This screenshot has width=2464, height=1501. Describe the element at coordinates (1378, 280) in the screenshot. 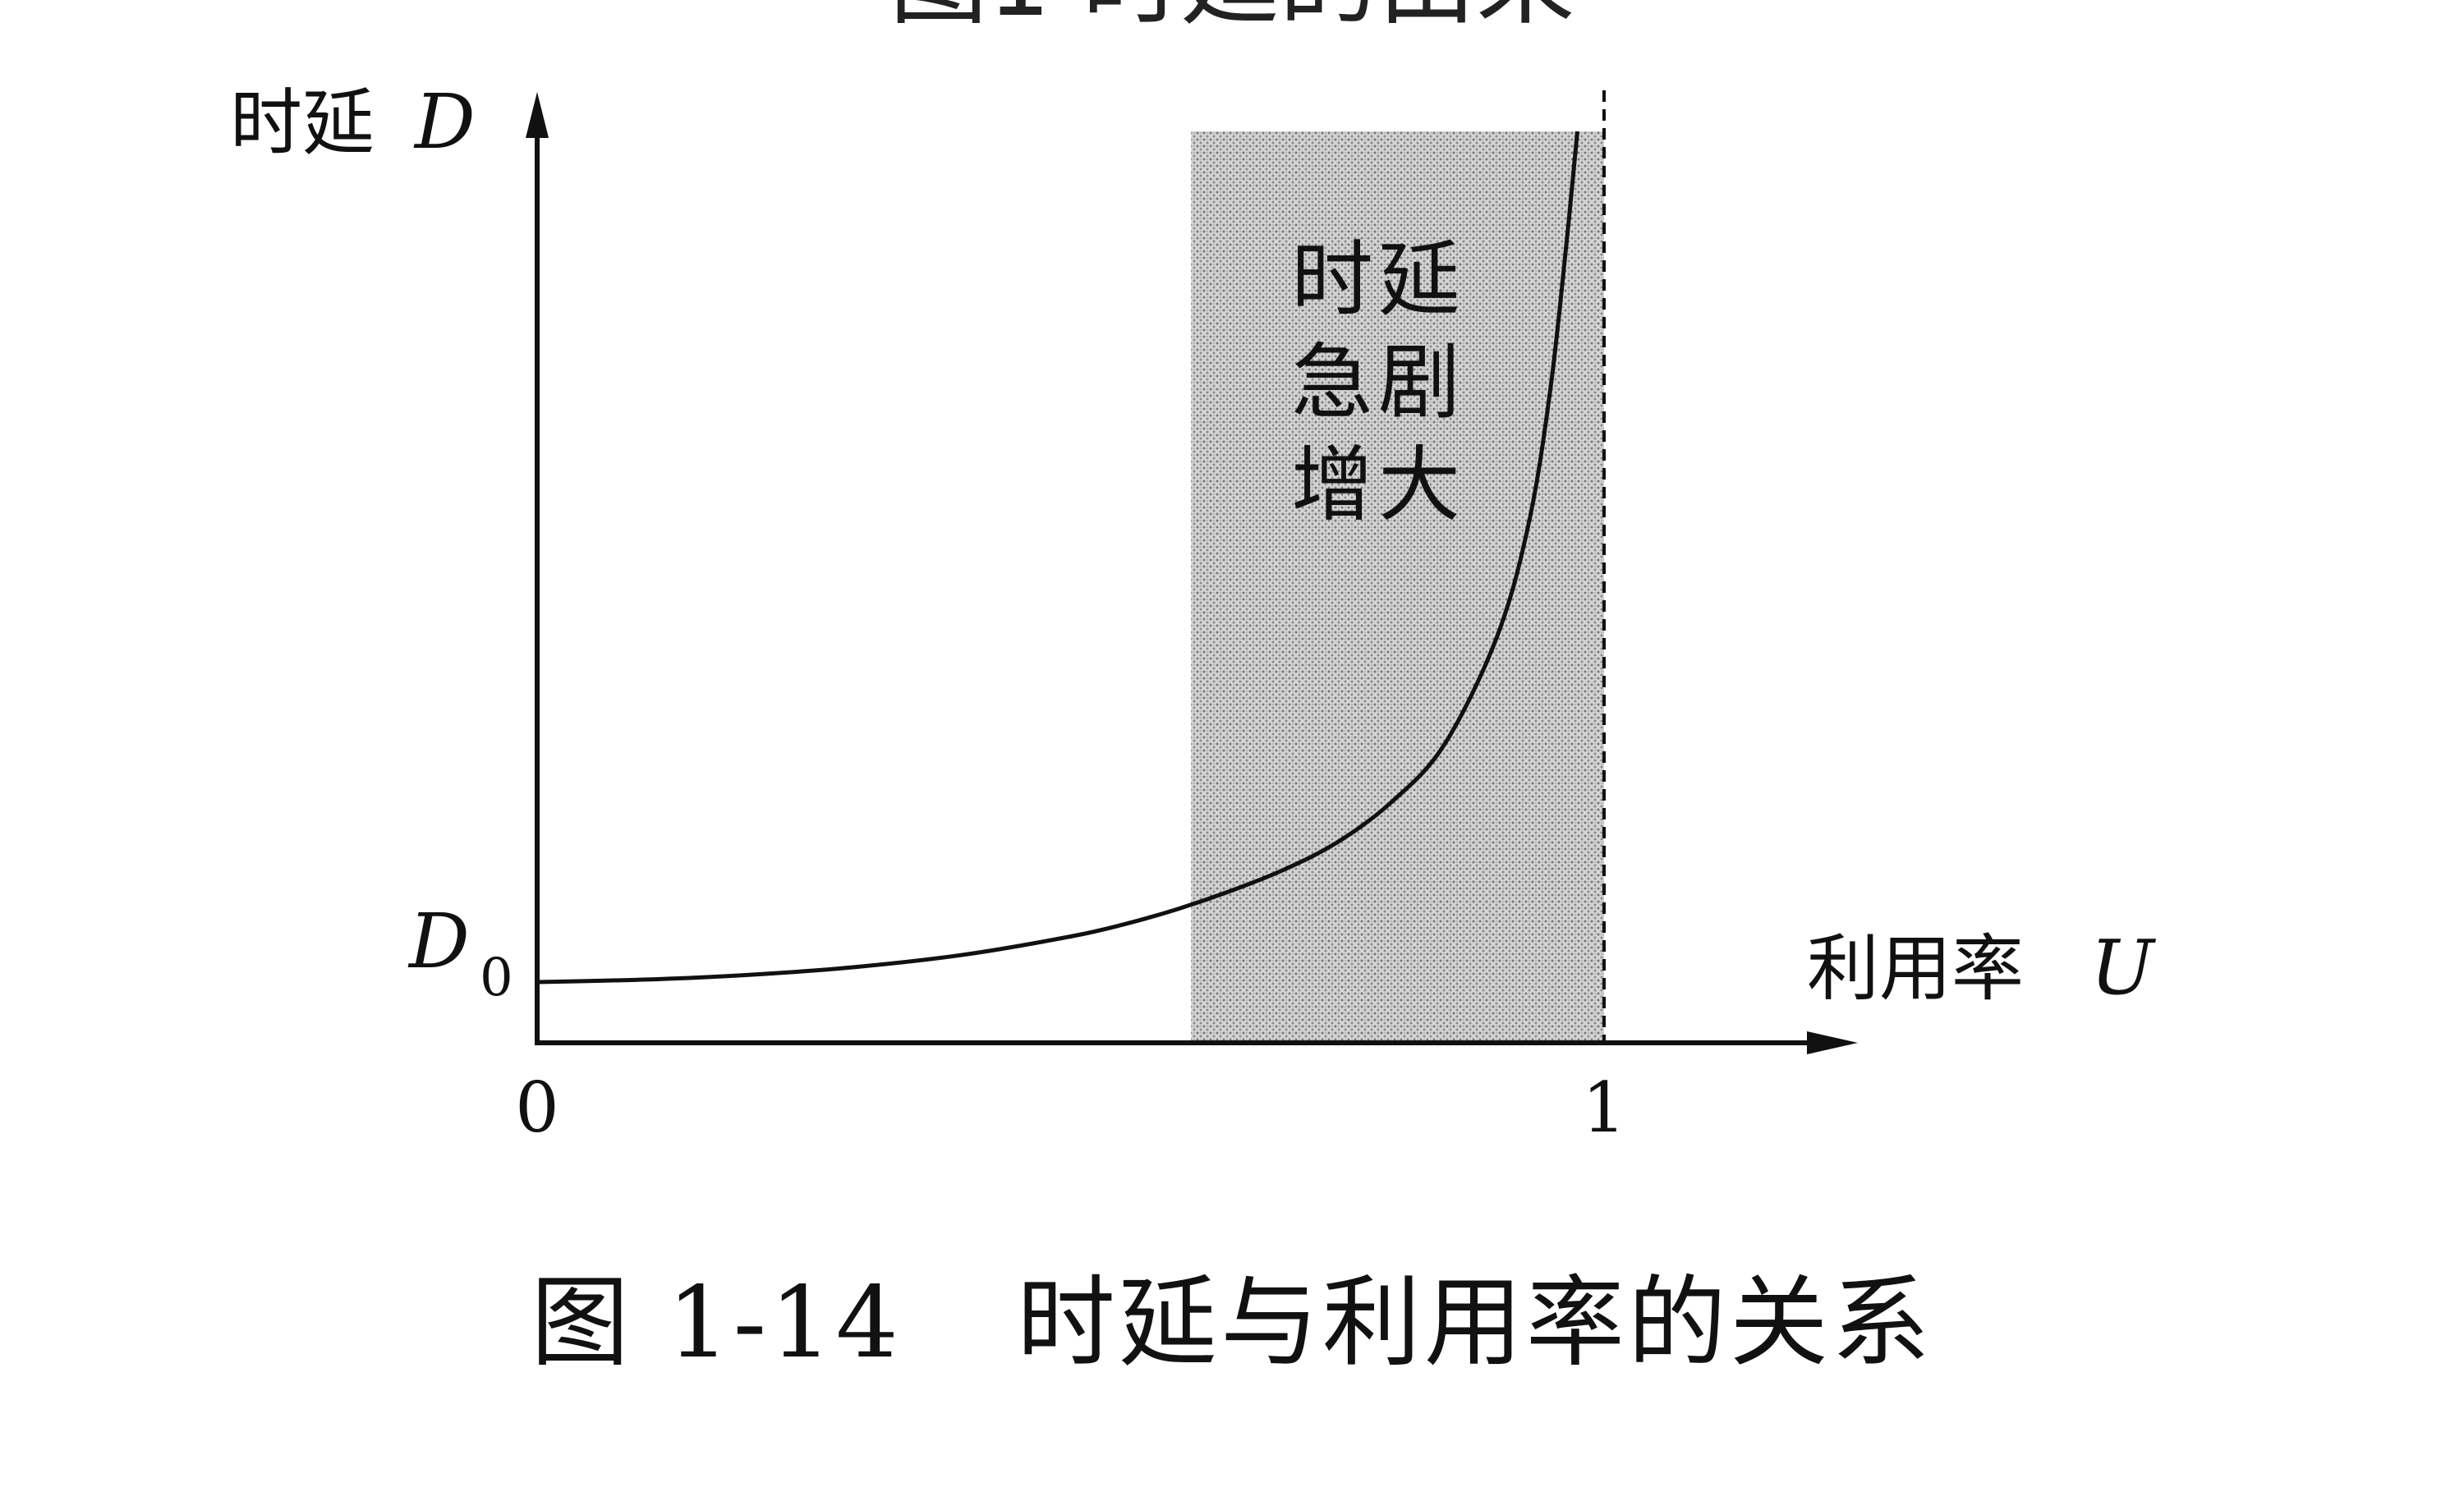

I see `shaded-label-line-1: 时延` at that location.